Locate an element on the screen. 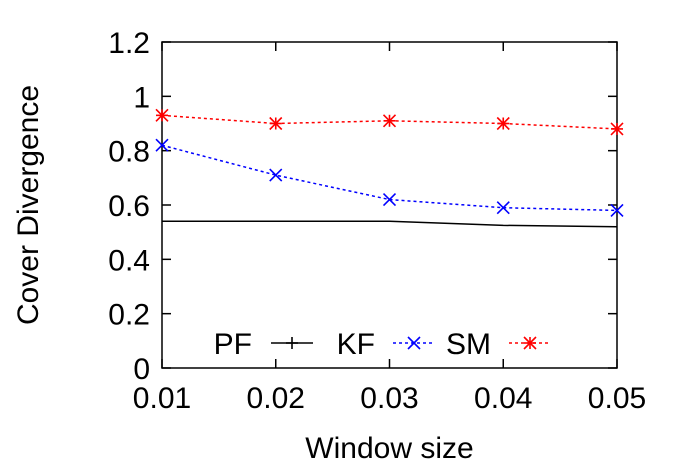 This screenshot has width=676, height=473. legend-entry-pf: PF is located at coordinates (263, 344).